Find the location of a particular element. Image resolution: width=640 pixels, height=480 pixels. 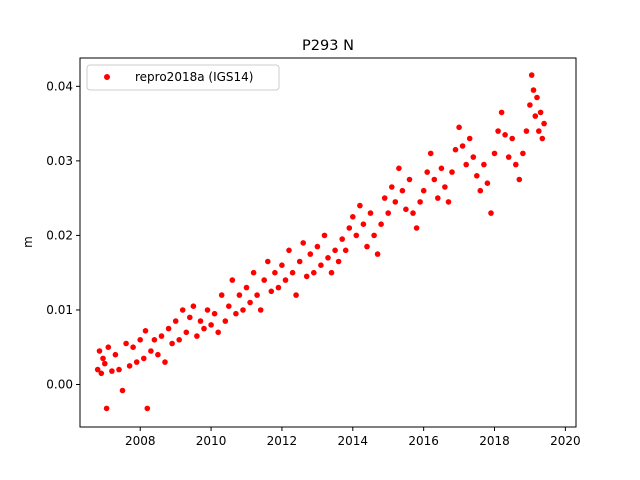

y-tick-label: 0.04 is located at coordinates (59, 86).